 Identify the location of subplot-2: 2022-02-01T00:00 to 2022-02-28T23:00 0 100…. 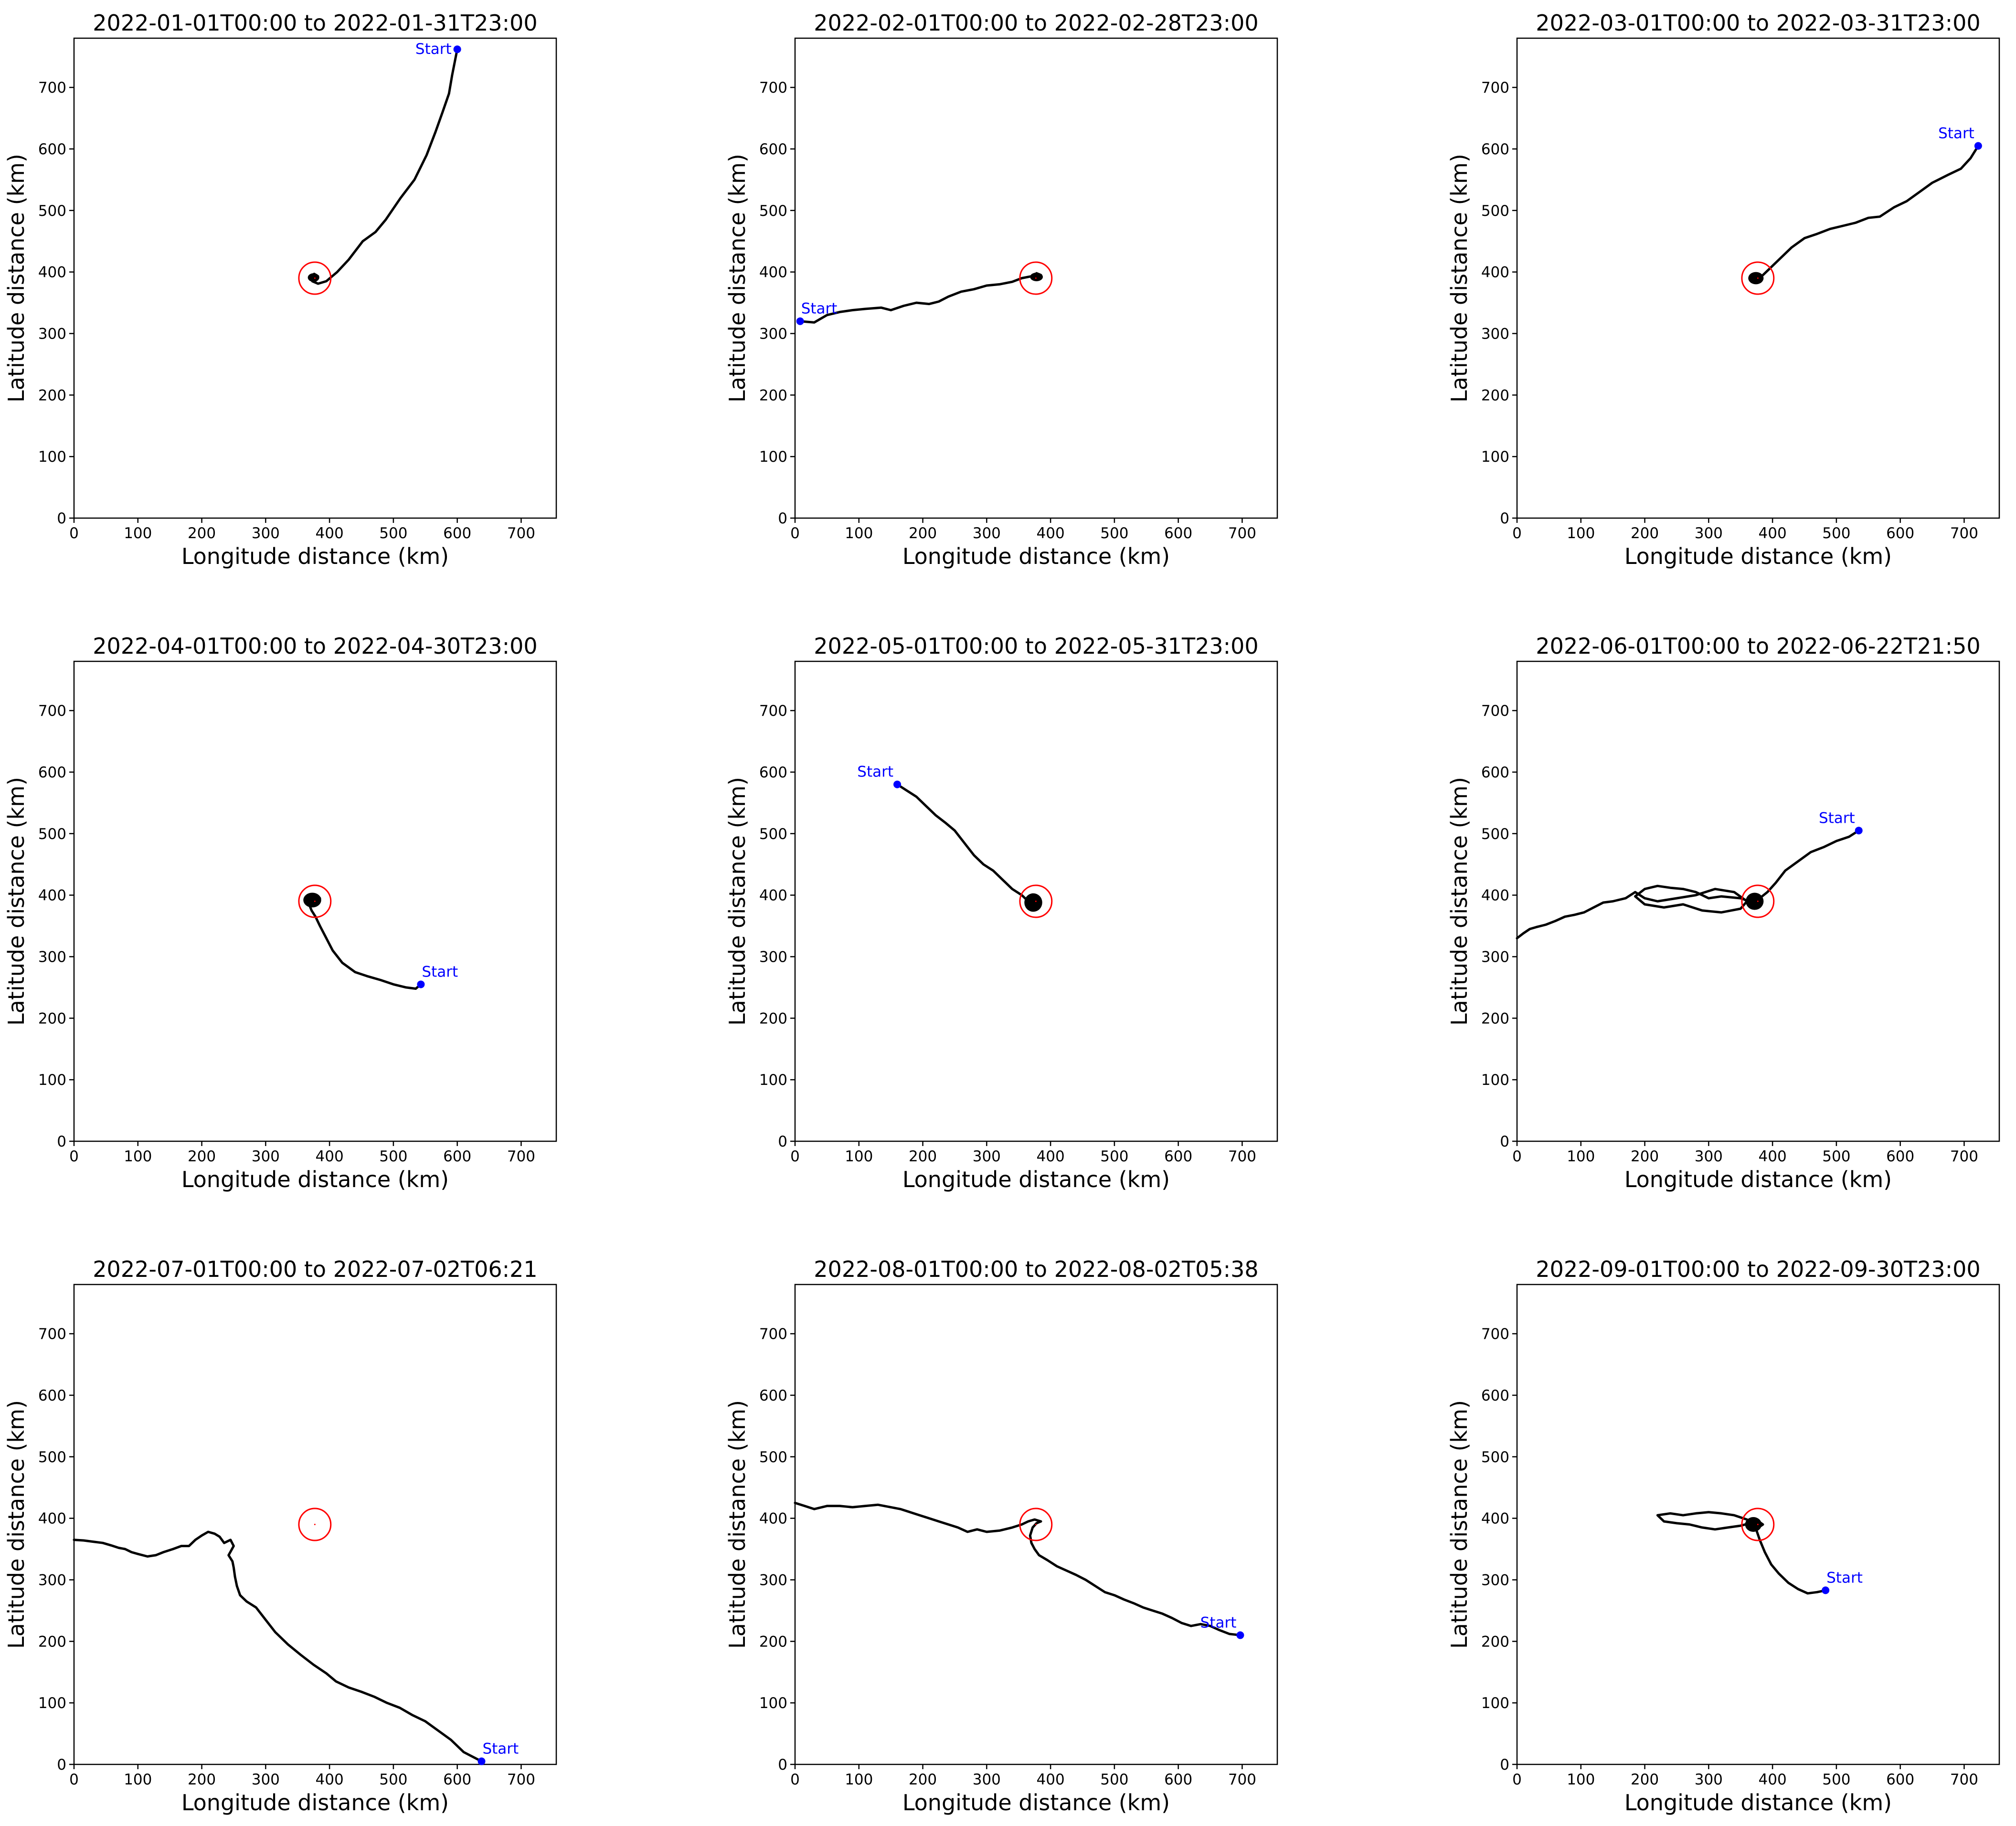
(1001, 289).